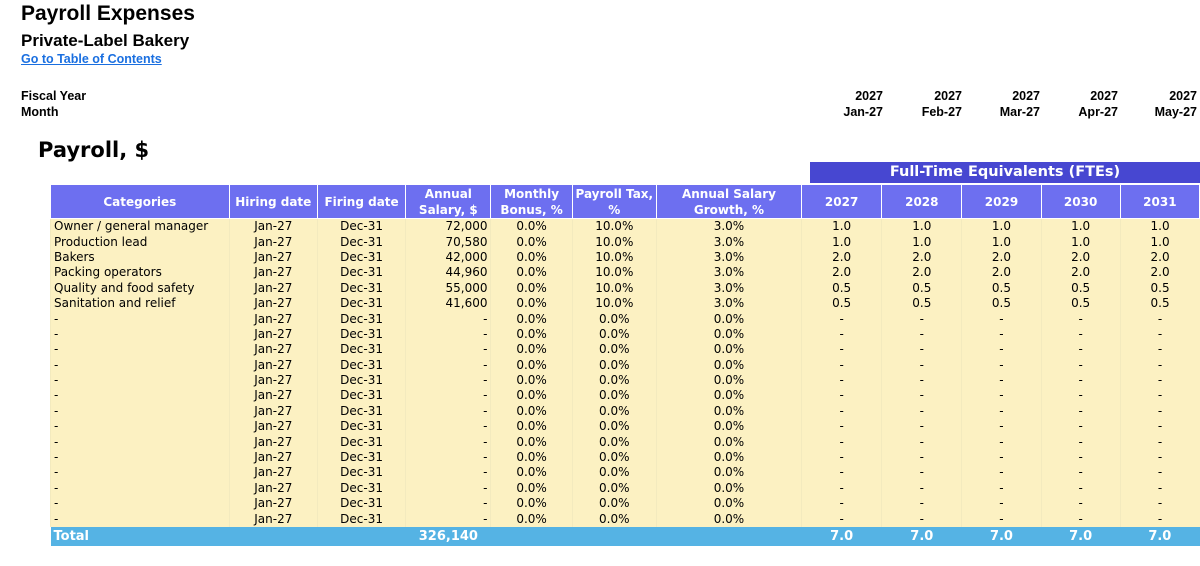 This screenshot has height=566, width=1200. I want to click on category-cell: Quality and food safety, so click(140, 288).